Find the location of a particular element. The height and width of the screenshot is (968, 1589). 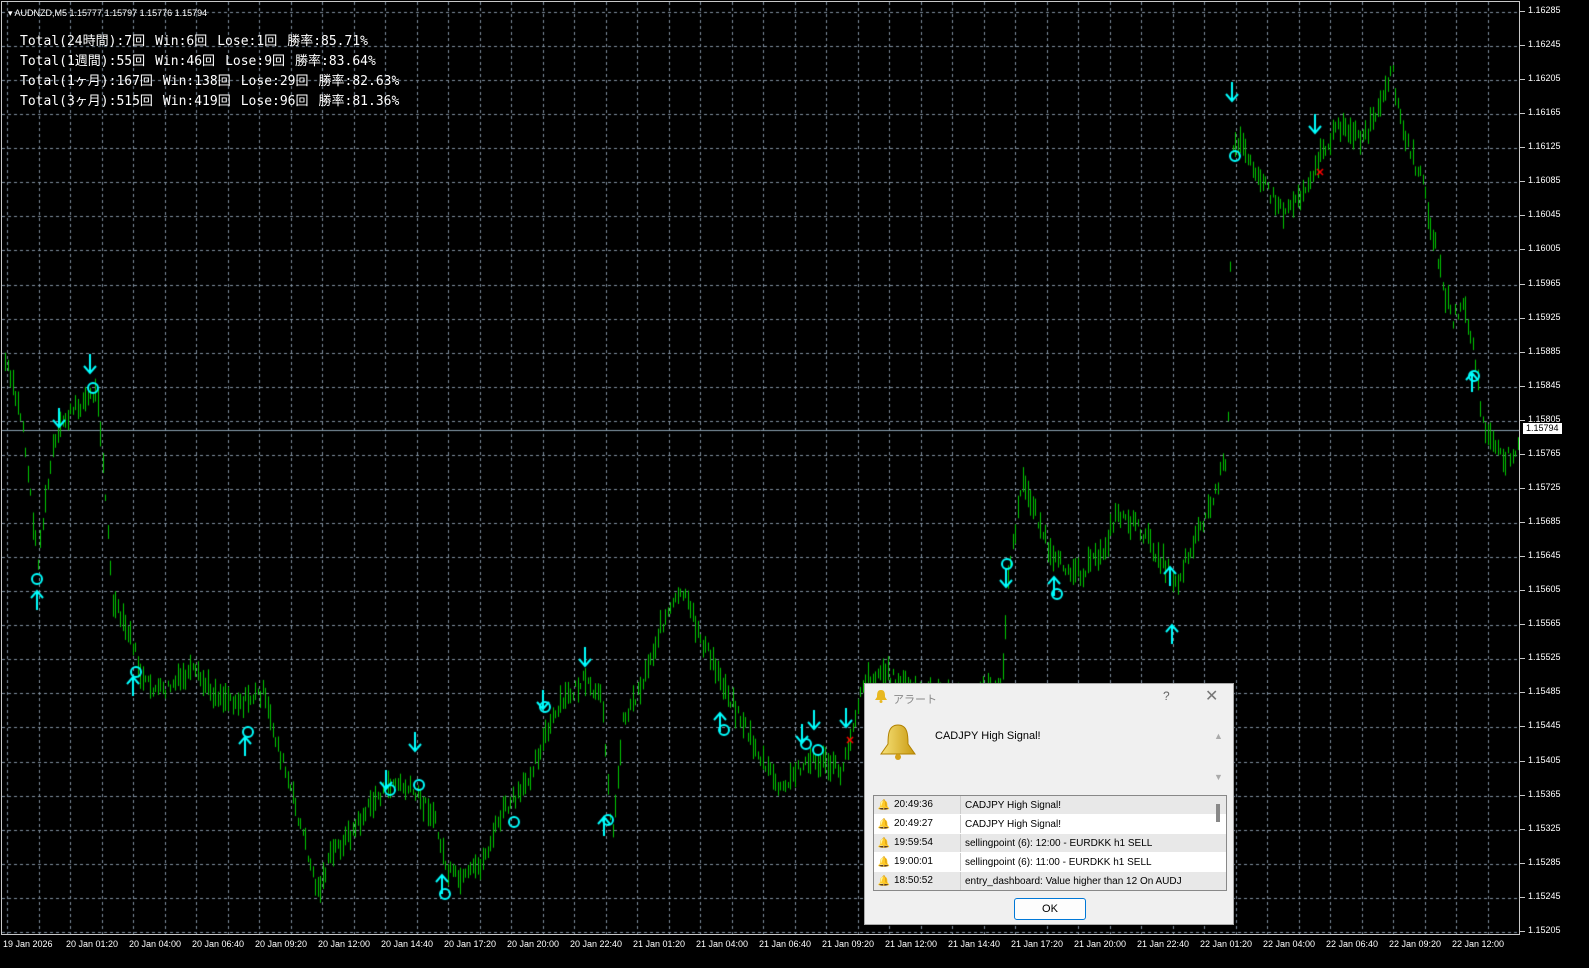

list-item: 🔔 20:49:36 CADJPY High Signal! is located at coordinates (1050, 805).